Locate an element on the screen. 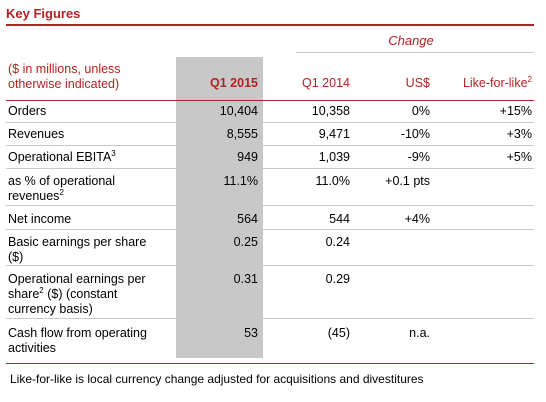 The image size is (546, 402). cell-q1-2015: 949 is located at coordinates (247, 157).